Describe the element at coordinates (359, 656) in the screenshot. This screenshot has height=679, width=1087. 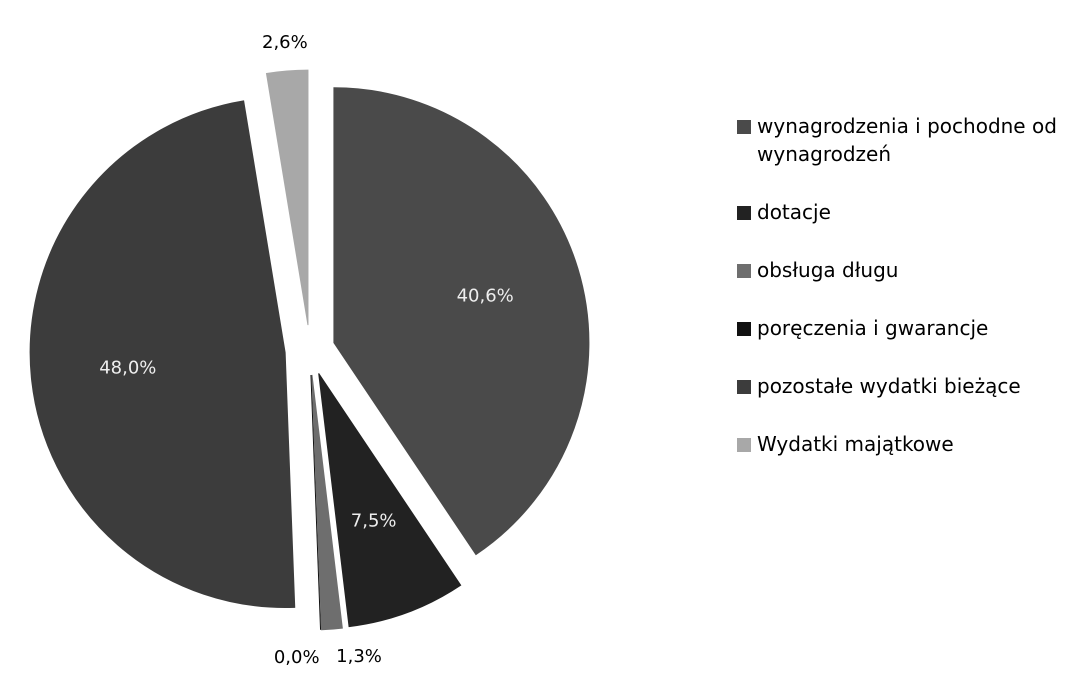
I see `data-label: 1,3%` at that location.